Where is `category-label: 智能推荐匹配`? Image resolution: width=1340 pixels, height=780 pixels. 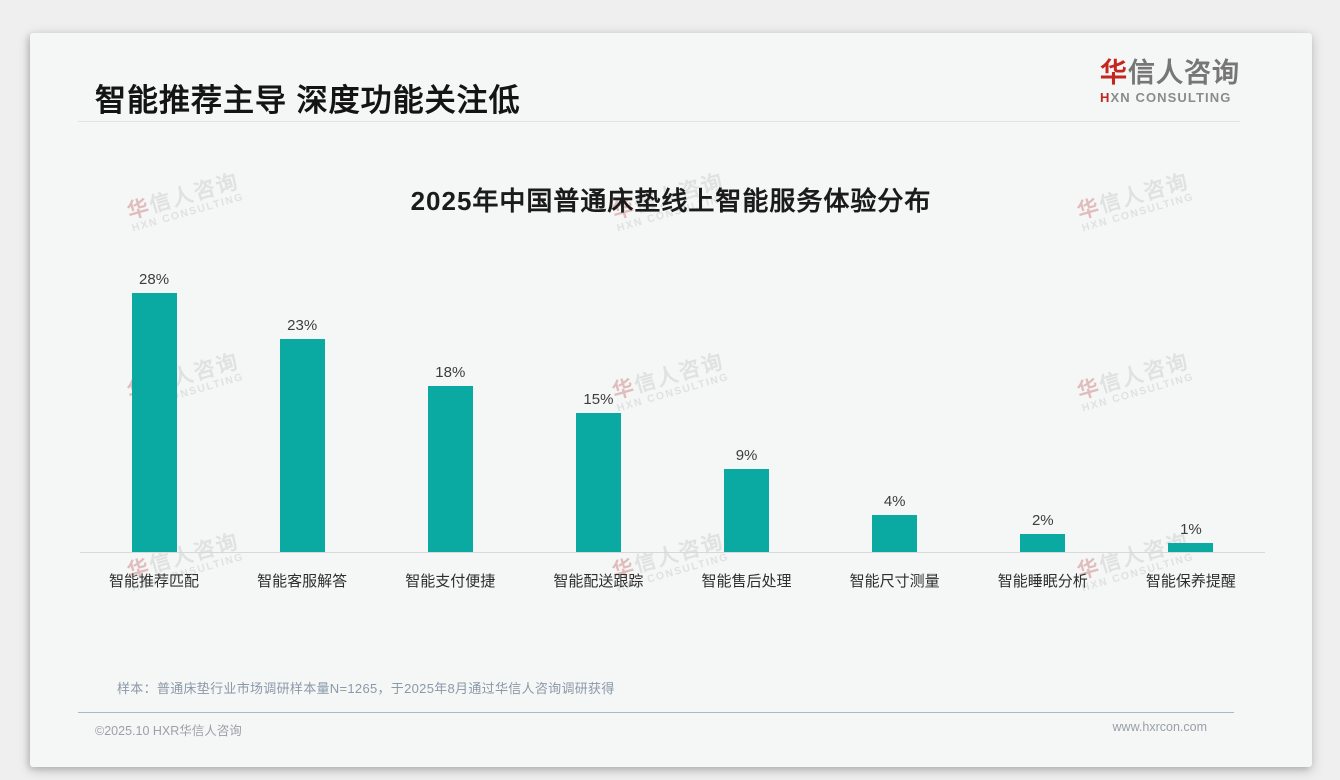
category-label: 智能推荐匹配 is located at coordinates (154, 581).